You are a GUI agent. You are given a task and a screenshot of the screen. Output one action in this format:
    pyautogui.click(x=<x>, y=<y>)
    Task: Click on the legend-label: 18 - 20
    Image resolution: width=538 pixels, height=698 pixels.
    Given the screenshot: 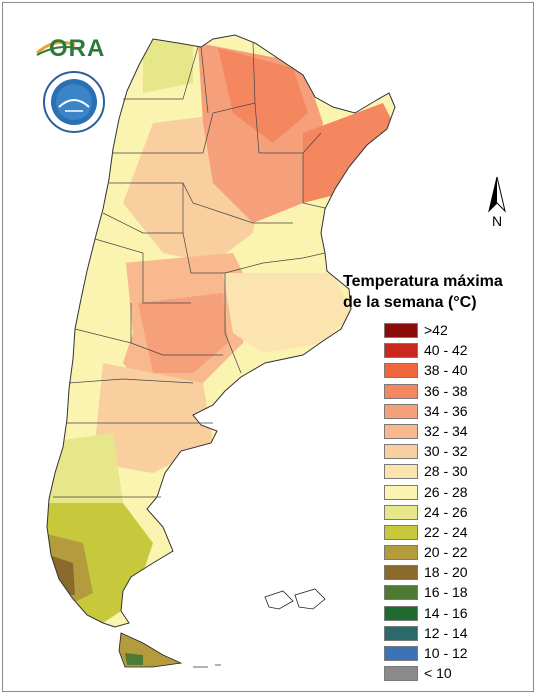 What is the action you would take?
    pyautogui.click(x=446, y=572)
    